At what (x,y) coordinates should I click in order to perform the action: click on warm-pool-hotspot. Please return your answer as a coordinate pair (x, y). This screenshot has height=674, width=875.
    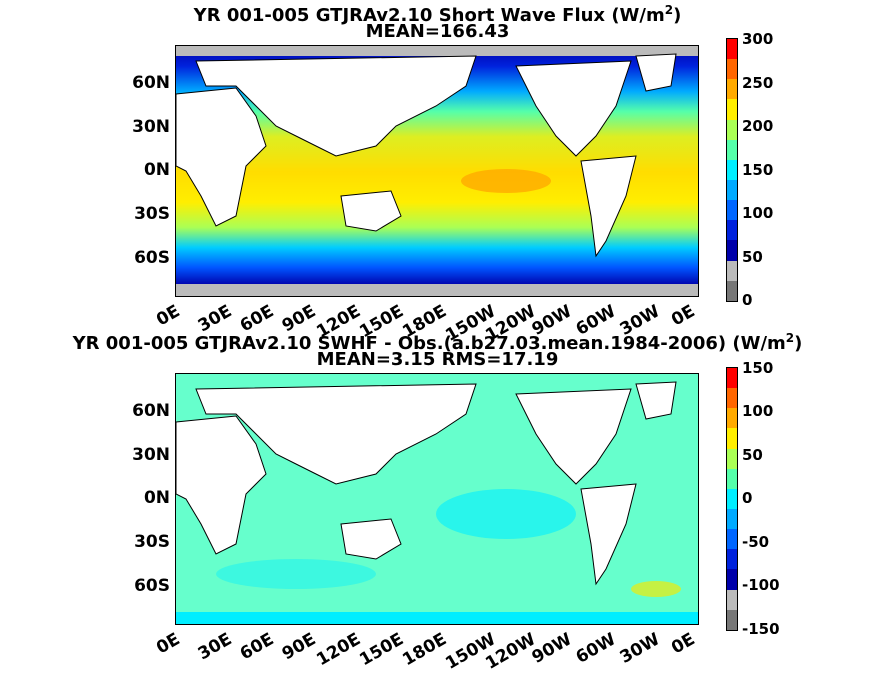
    Looking at the image, I should click on (506, 181).